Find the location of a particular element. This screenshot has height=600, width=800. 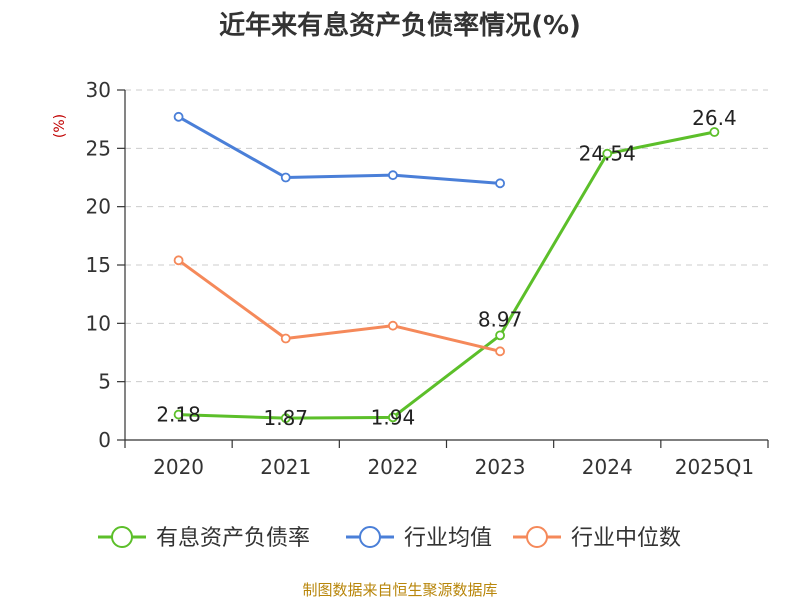

data-label: 2.18 is located at coordinates (178, 415).